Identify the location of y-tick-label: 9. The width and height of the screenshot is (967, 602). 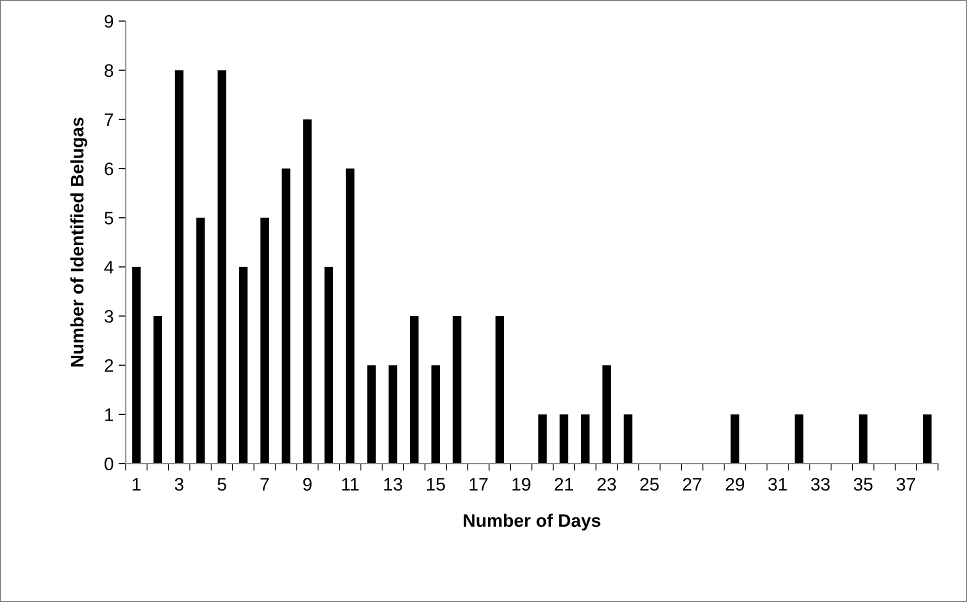
(109, 21).